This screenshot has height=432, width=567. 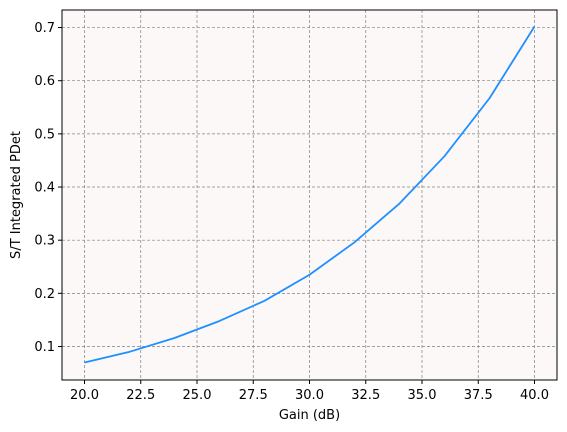 I want to click on x-tick-label: 37.5, so click(x=478, y=395).